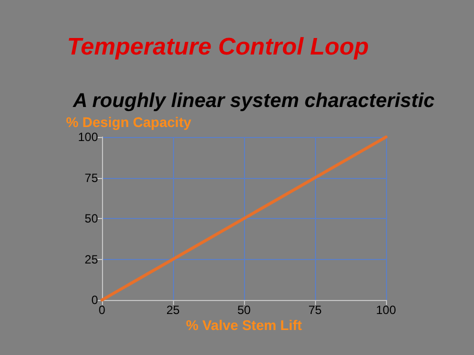 This screenshot has height=355, width=474. I want to click on y-tick-label: 75, so click(91, 177).